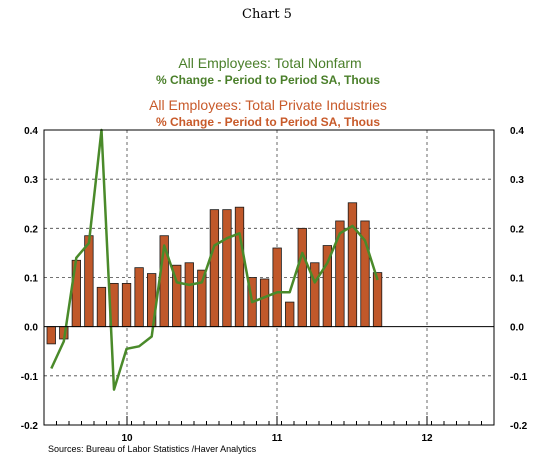 The image size is (544, 460). I want to click on y-tick-label-left: -0.2, so click(30, 426).